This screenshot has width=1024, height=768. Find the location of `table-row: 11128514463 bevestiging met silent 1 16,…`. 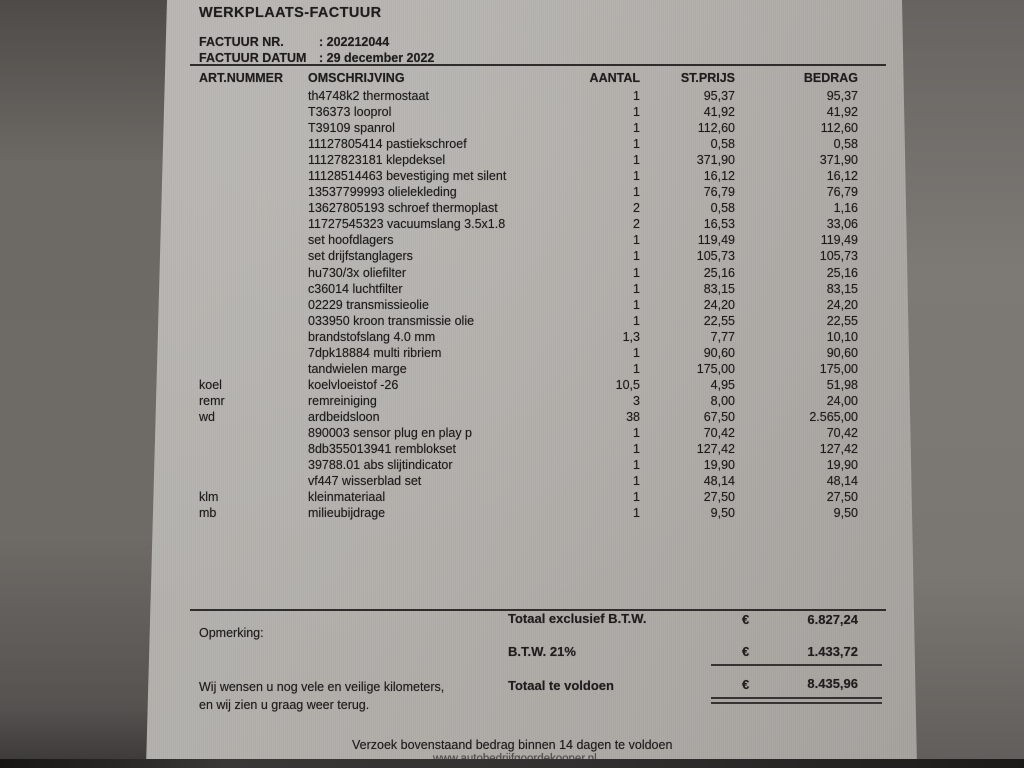

table-row: 11128514463 bevestiging met silent 1 16,… is located at coordinates (528, 177).